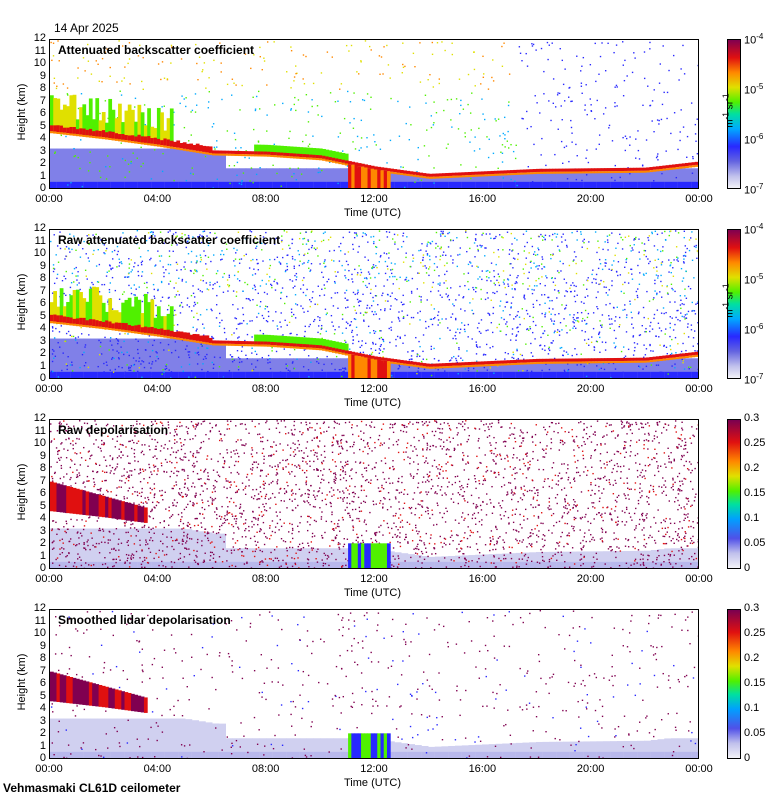  I want to click on x-tick-label: 20:00, so click(590, 199).